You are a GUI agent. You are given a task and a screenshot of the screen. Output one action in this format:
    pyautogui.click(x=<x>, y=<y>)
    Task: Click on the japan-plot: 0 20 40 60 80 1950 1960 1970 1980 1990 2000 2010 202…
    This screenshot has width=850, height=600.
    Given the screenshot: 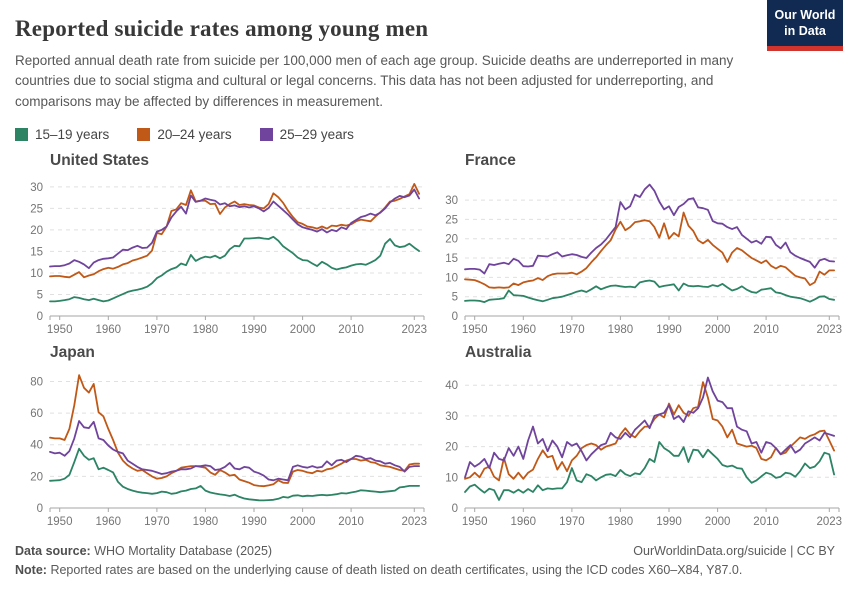 What is the action you would take?
    pyautogui.click(x=229, y=451)
    